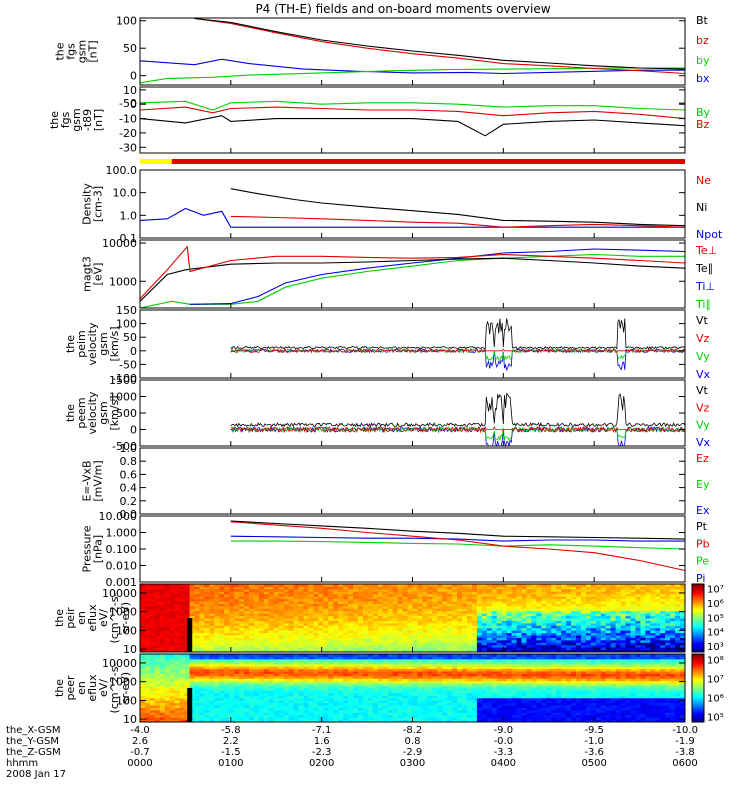 The height and width of the screenshot is (800, 750). I want to click on legend-entry: Bx, so click(703, 1).